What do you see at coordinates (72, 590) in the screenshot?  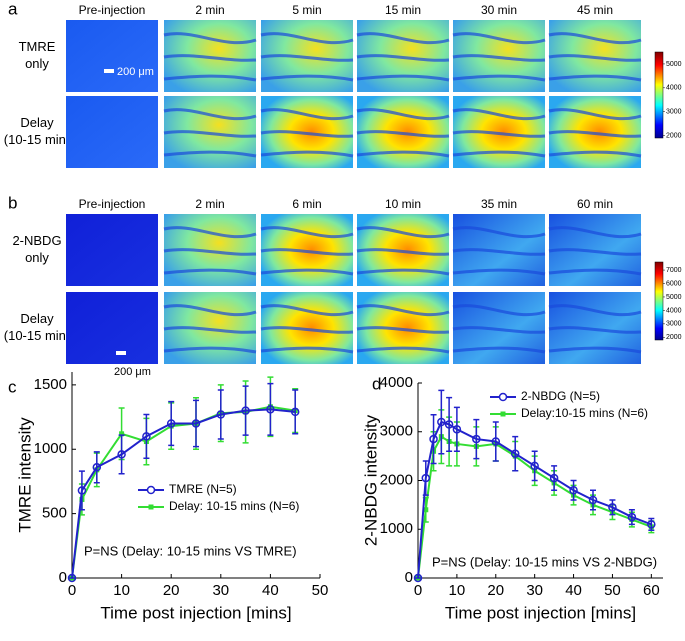 I see `x-tick-label: 0` at bounding box center [72, 590].